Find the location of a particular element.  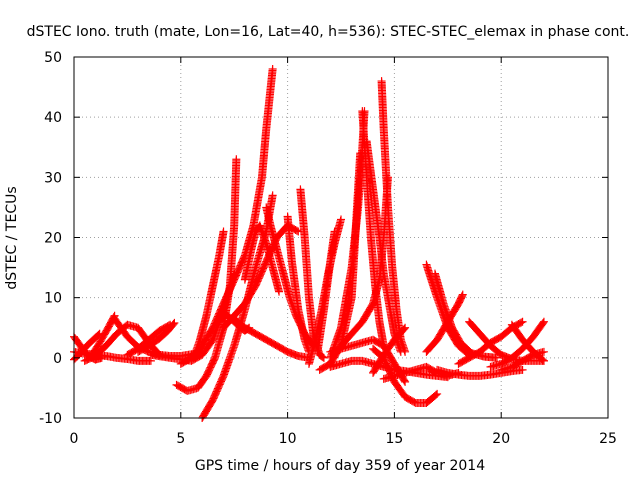

y-tick-label: 10 is located at coordinates (53, 299).